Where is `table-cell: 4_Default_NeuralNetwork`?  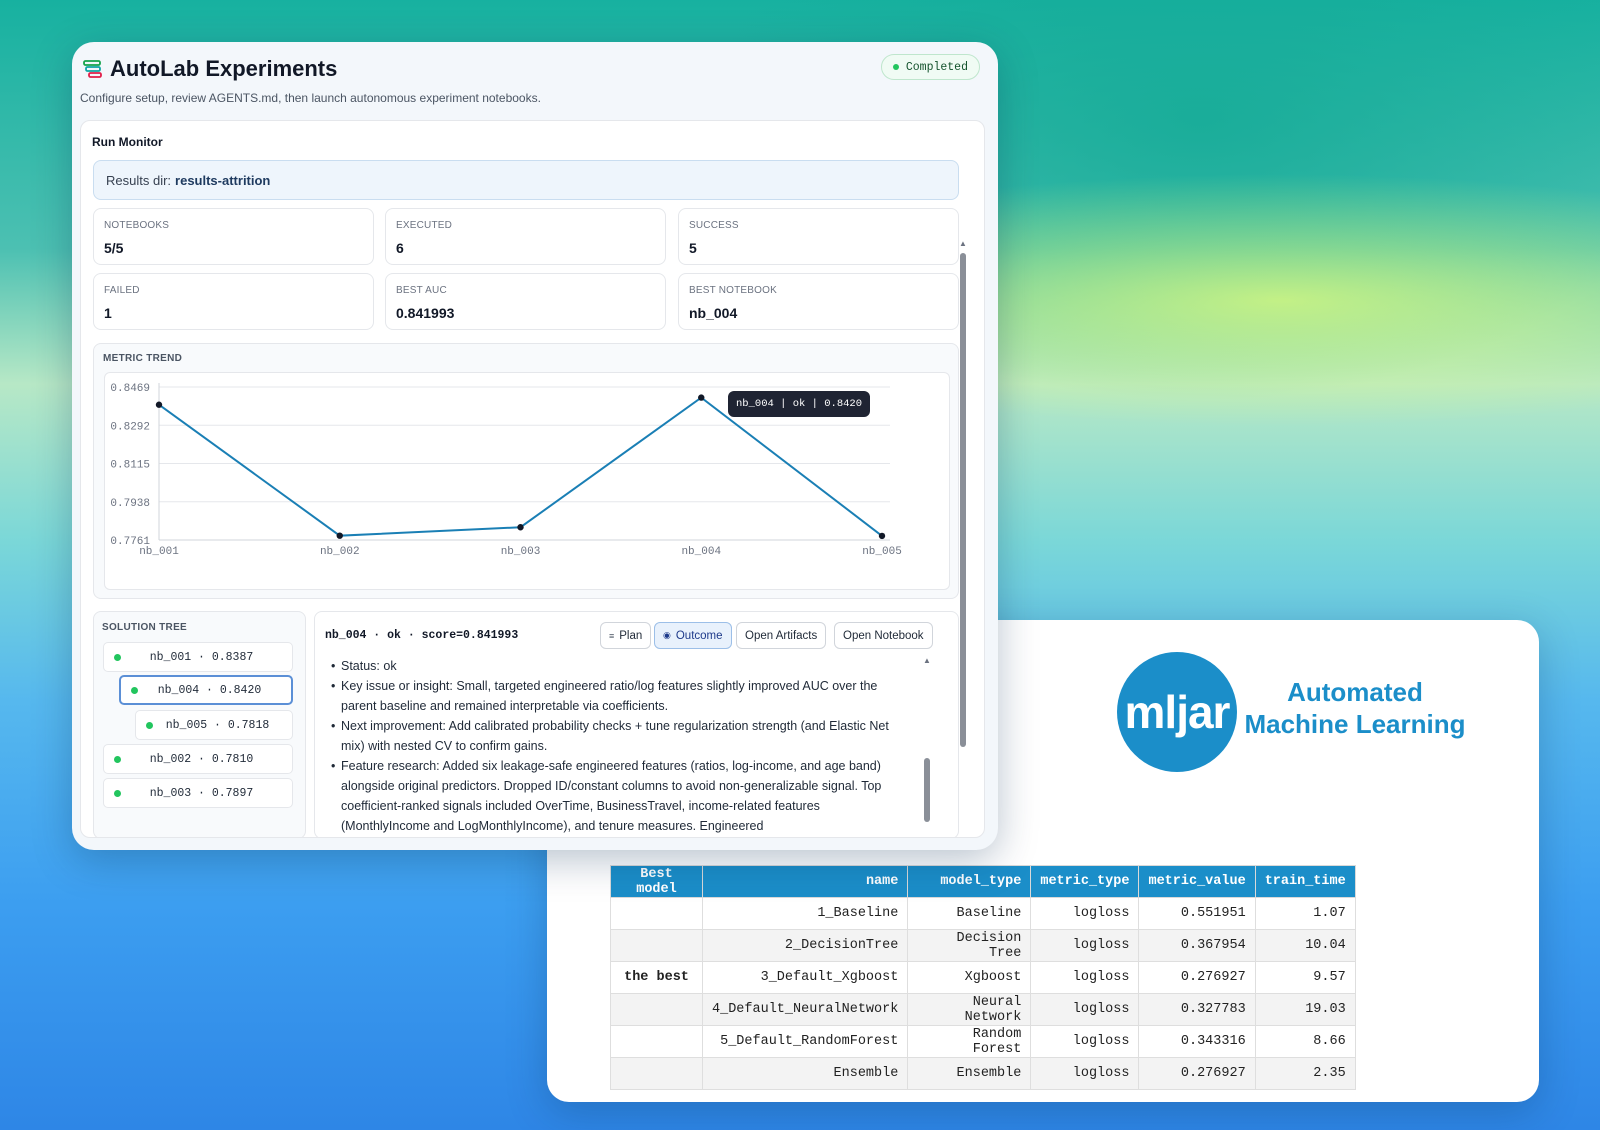
table-cell: 4_Default_NeuralNetwork is located at coordinates (805, 1009).